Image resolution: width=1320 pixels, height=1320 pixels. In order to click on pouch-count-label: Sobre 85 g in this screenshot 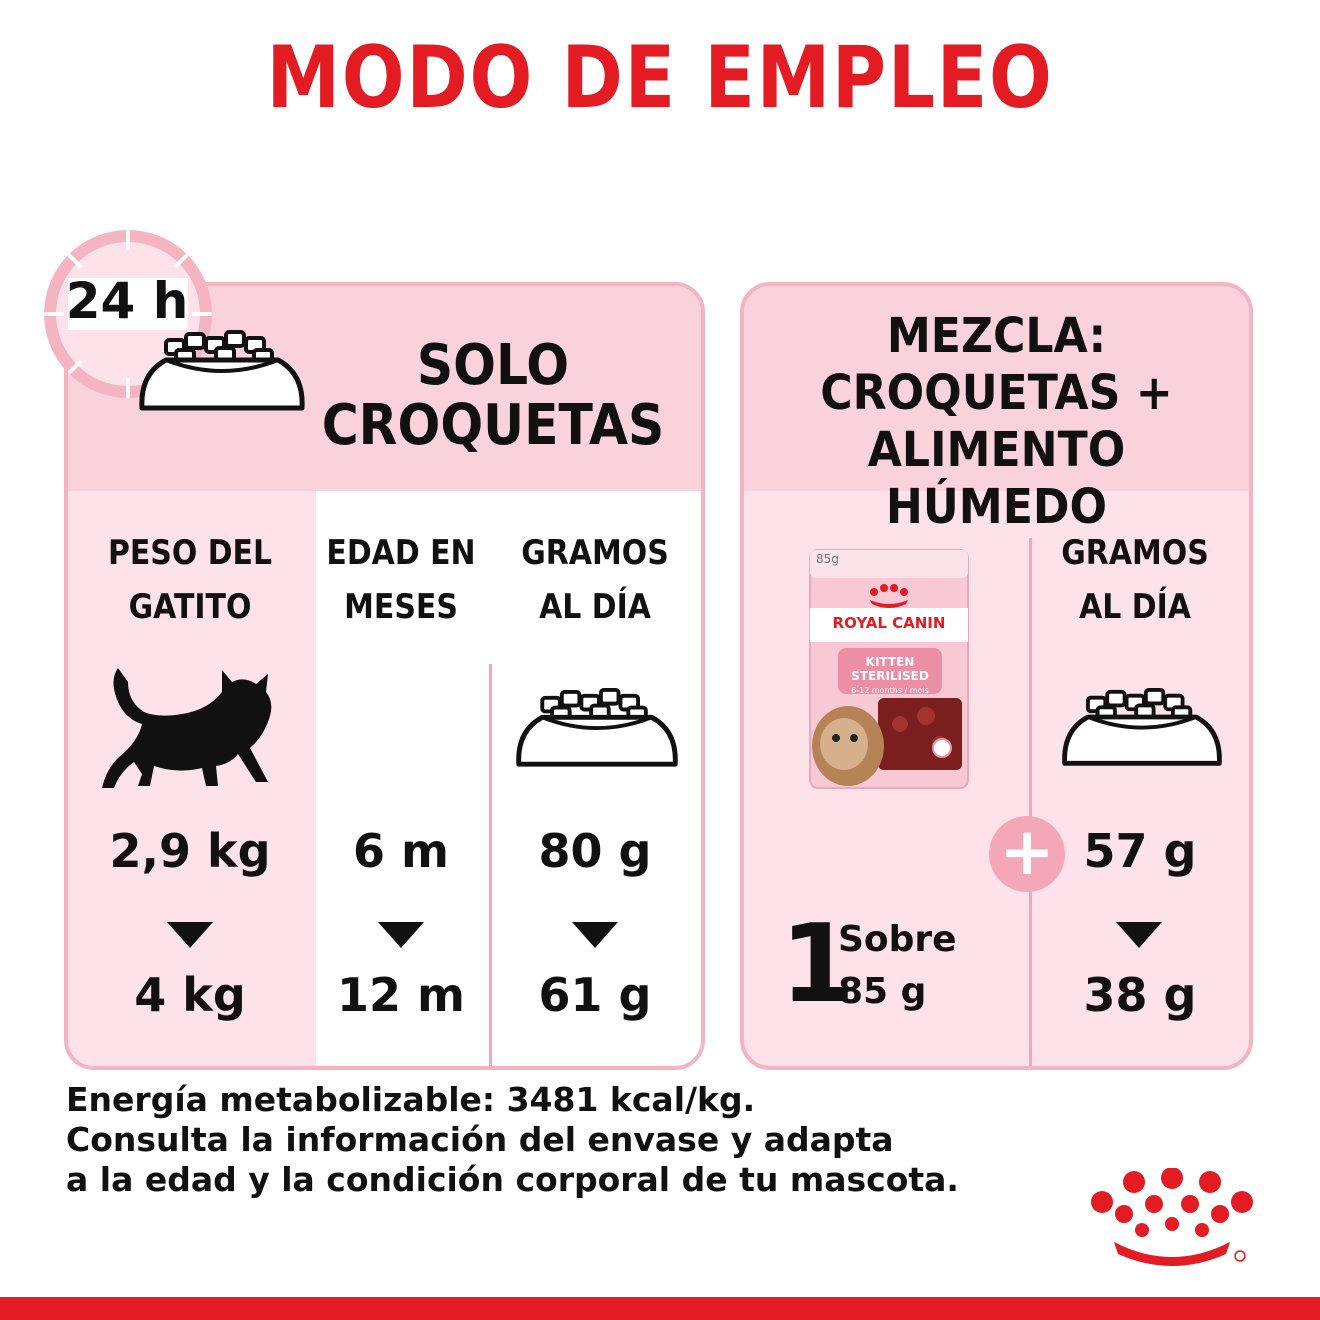, I will do `click(897, 965)`.